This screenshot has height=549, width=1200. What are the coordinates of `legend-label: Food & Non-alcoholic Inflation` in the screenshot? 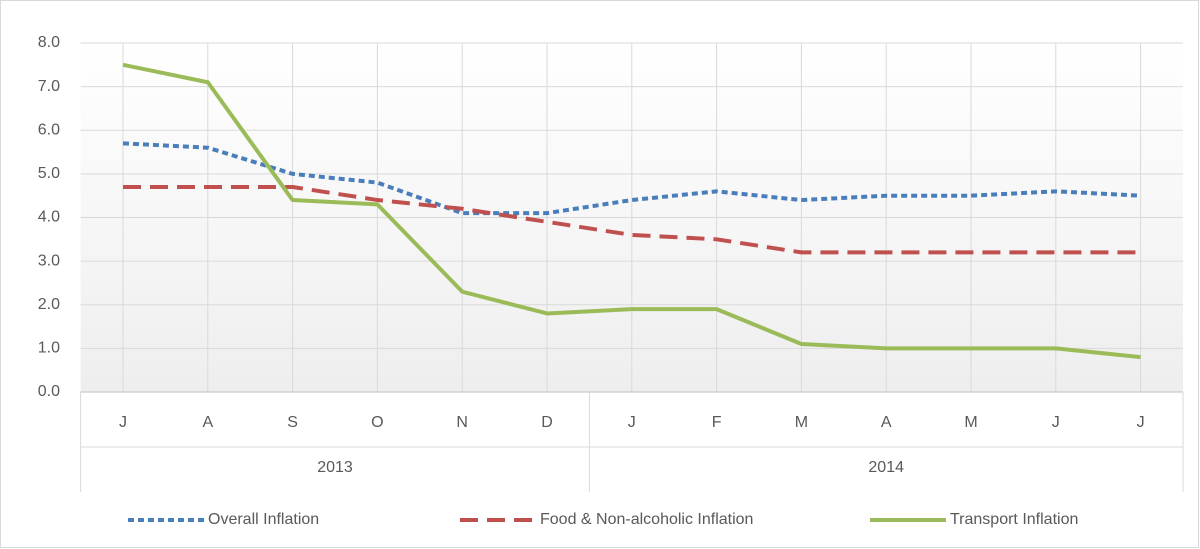 It's located at (646, 519).